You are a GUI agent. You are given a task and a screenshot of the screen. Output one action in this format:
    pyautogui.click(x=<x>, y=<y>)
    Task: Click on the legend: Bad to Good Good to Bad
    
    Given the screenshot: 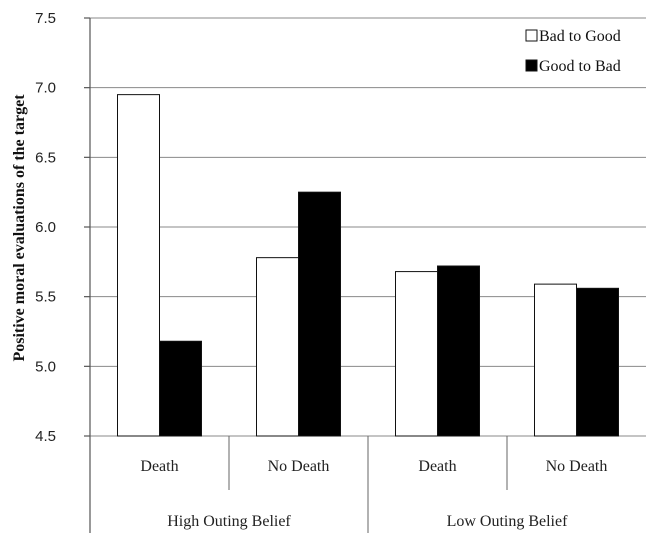 What is the action you would take?
    pyautogui.click(x=573, y=51)
    